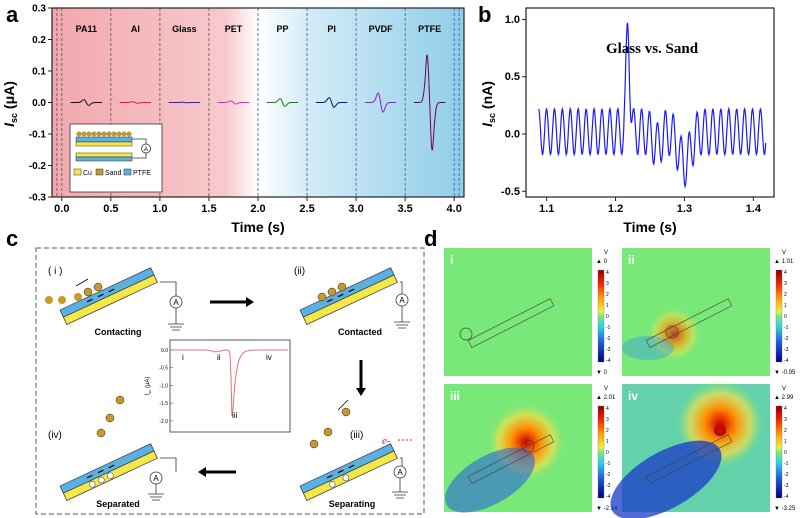 The image size is (800, 518). What do you see at coordinates (114, 301) in the screenshot?
I see `stage-i: ( i ) A Contacting` at bounding box center [114, 301].